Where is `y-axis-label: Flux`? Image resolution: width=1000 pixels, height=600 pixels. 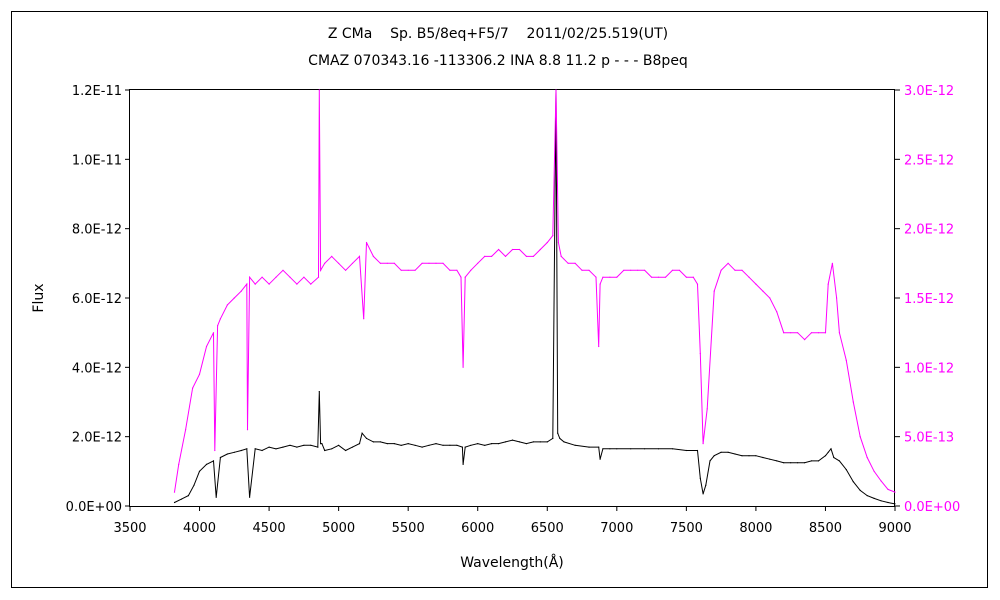
y-axis-label: Flux is located at coordinates (39, 297).